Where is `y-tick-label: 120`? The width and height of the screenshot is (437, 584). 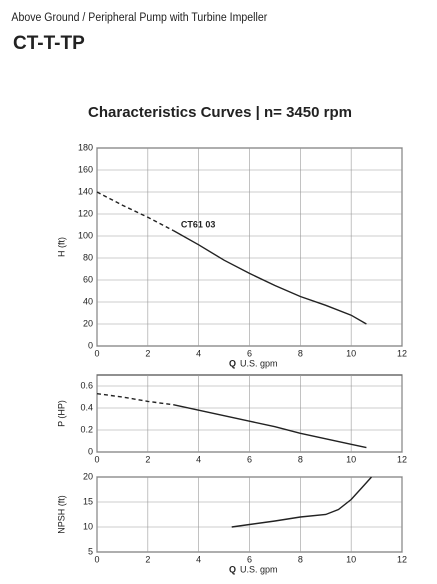 y-tick-label: 120 is located at coordinates (85, 213).